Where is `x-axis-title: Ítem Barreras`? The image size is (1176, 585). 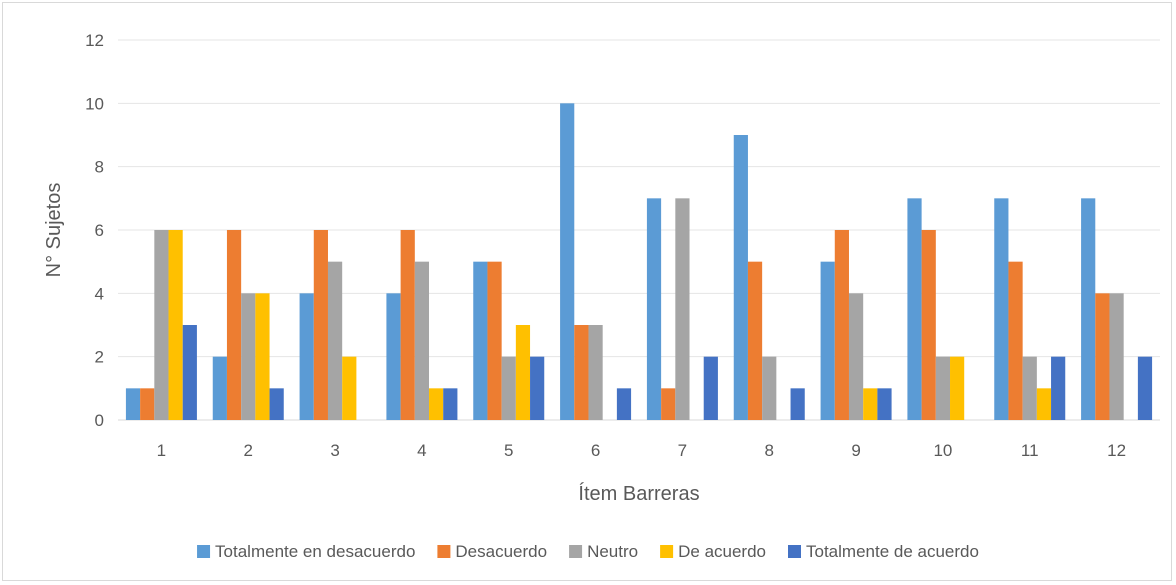
x-axis-title: Ítem Barreras is located at coordinates (638, 493).